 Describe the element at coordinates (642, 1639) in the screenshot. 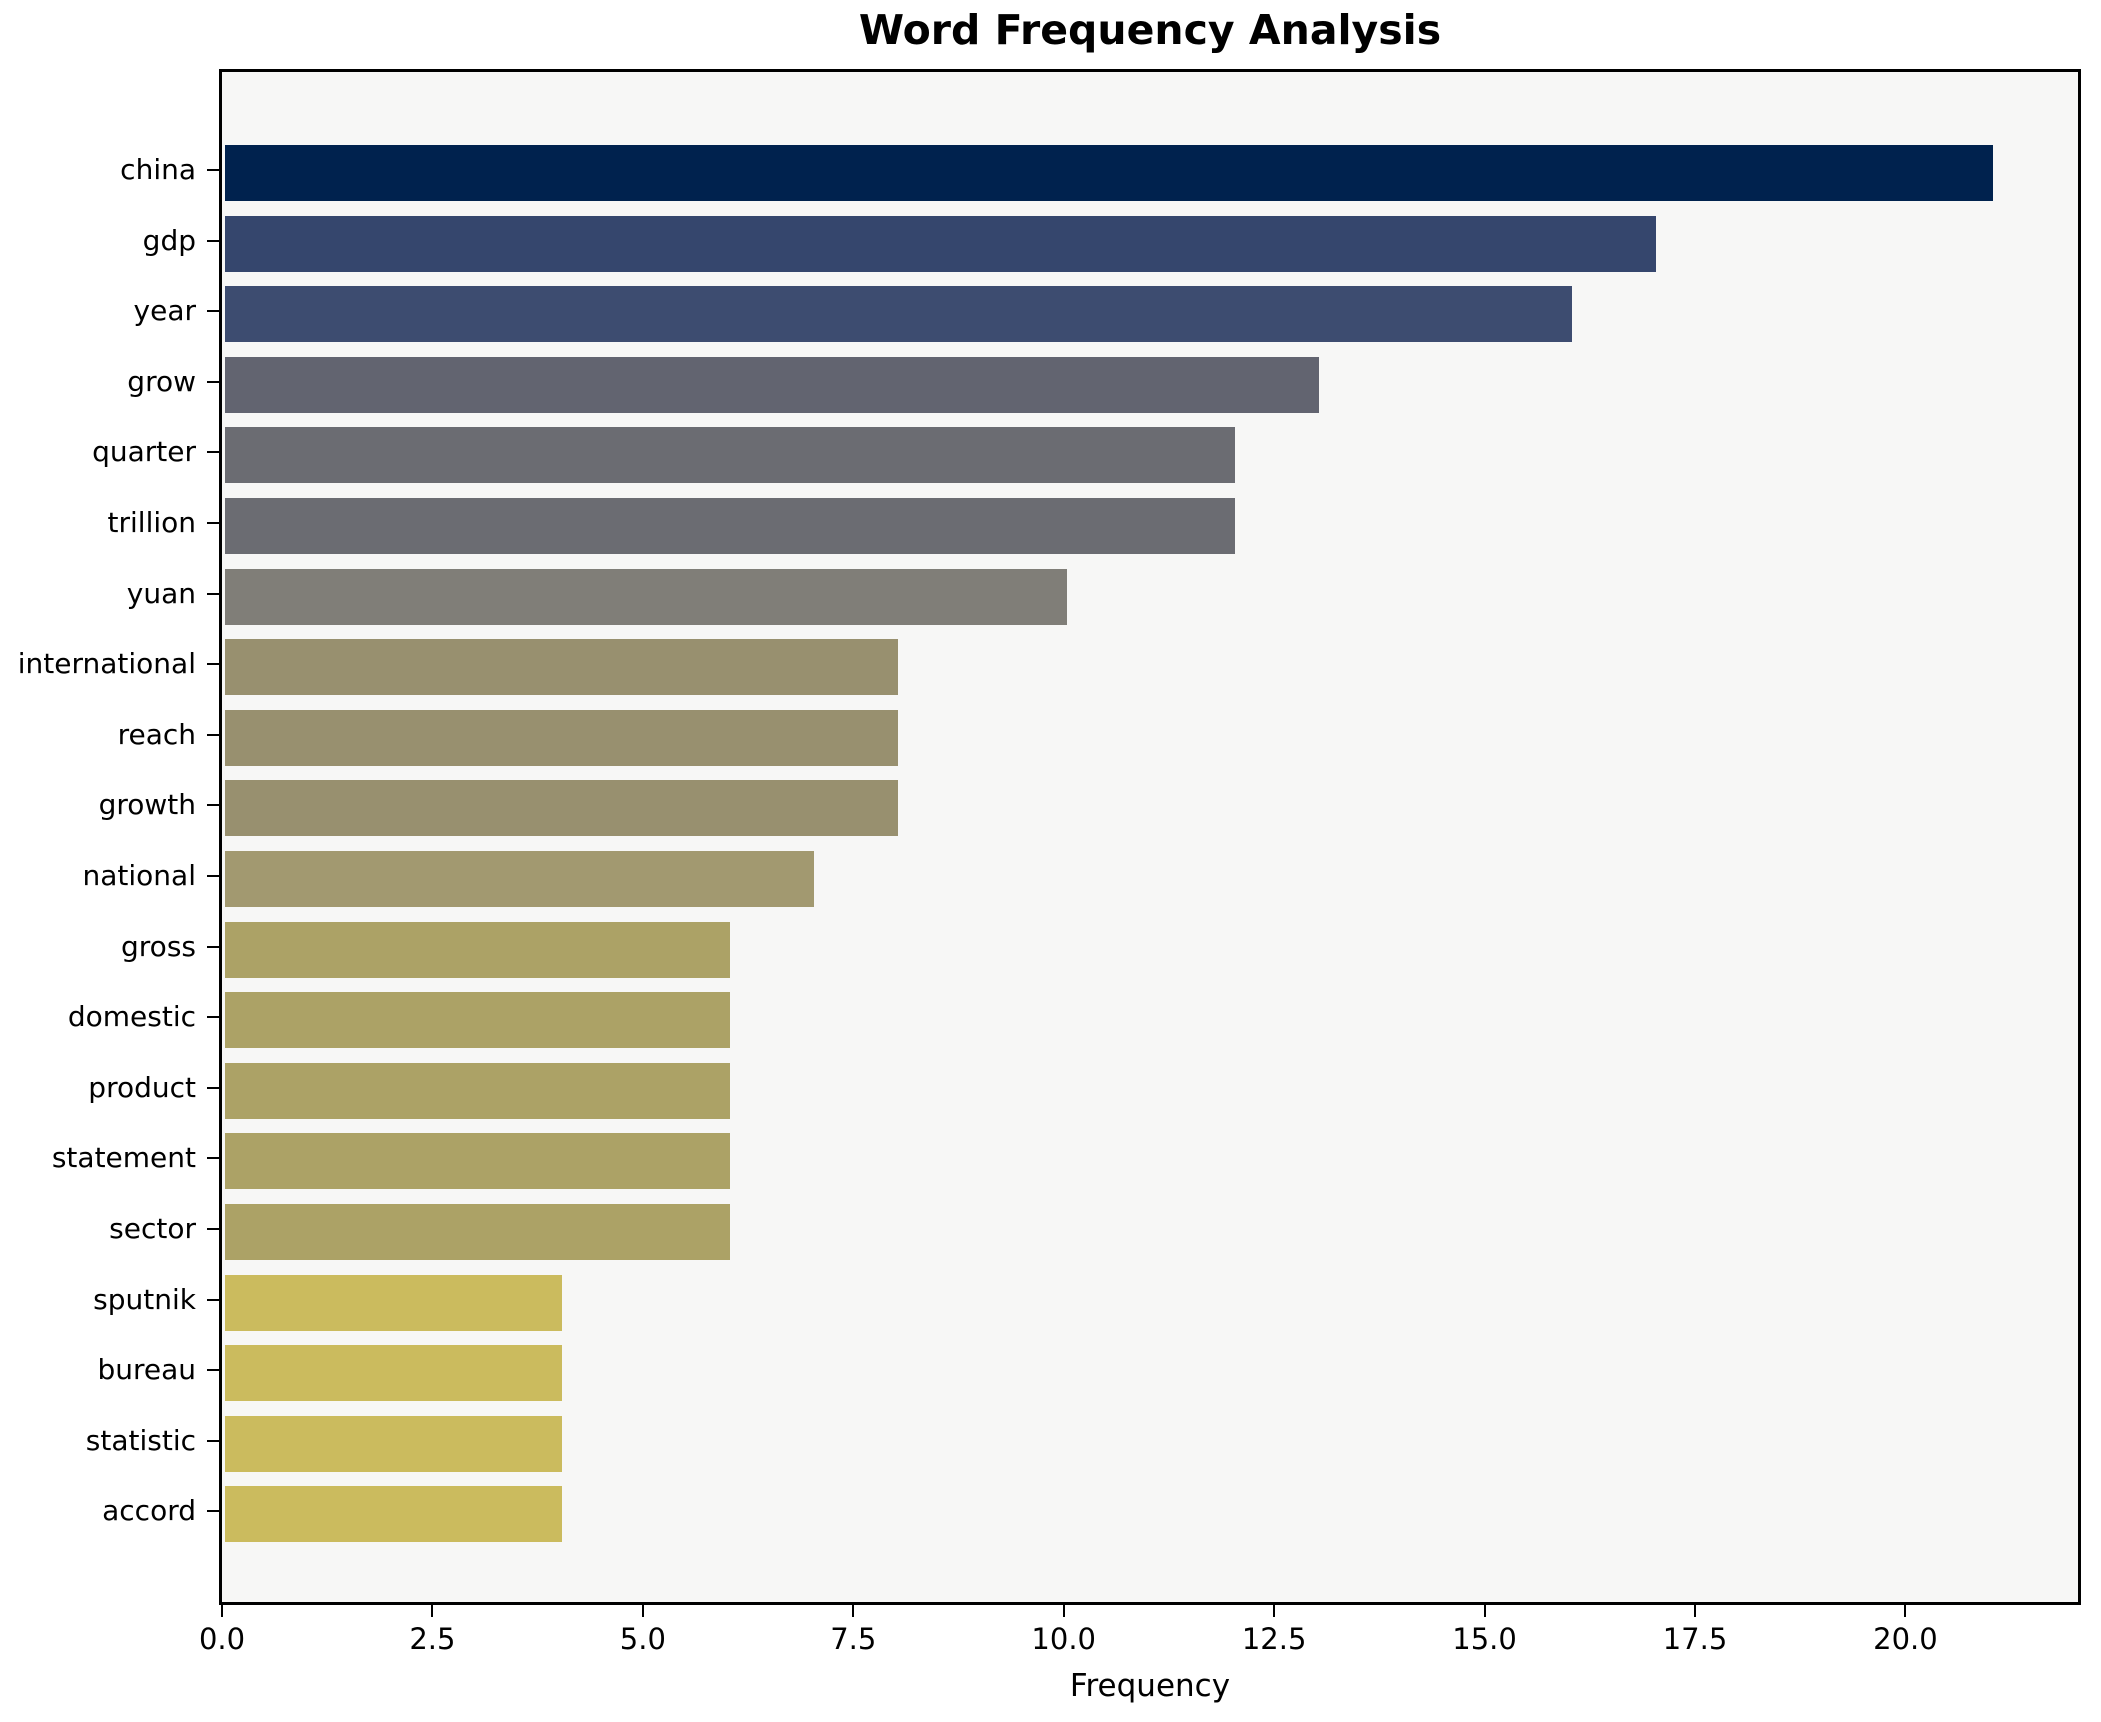

I see `x-tick-label-5.0: 5.0` at that location.